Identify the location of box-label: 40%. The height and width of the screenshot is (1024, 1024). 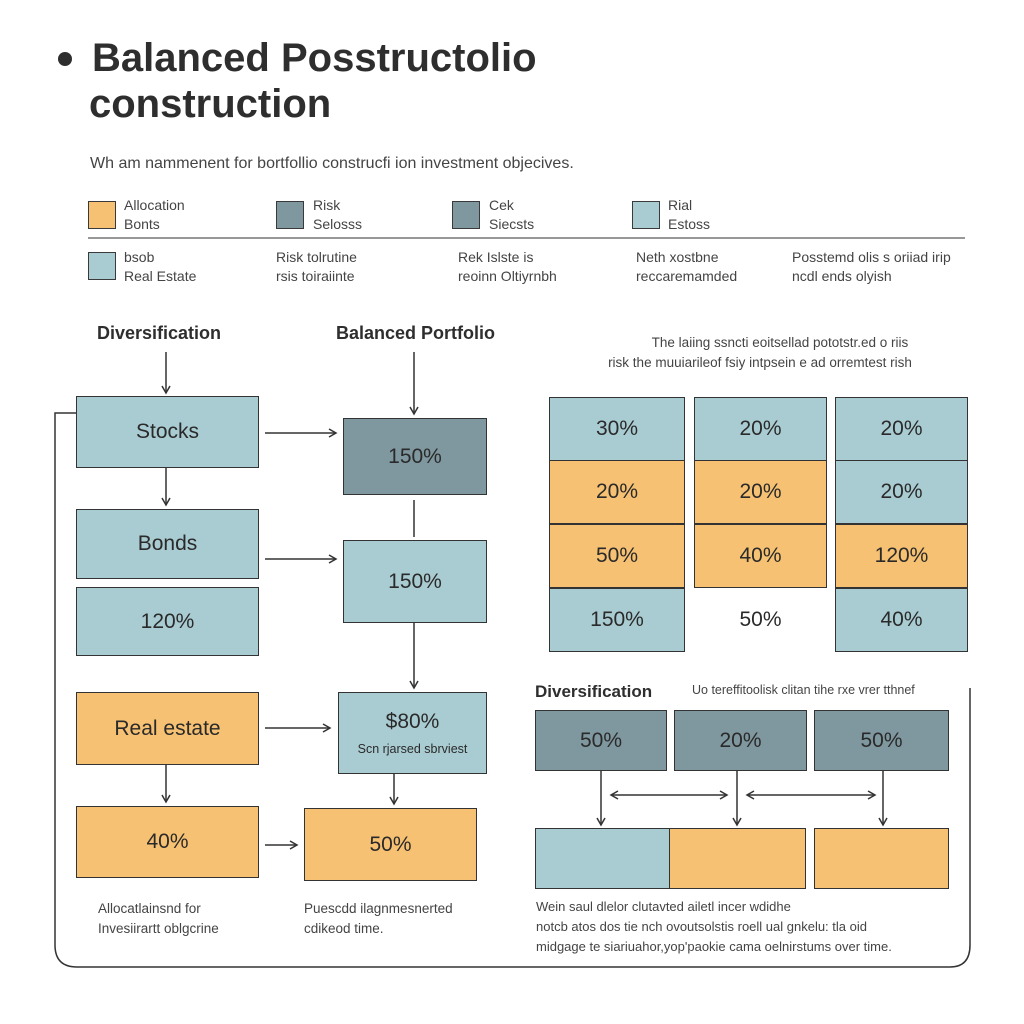
(167, 841).